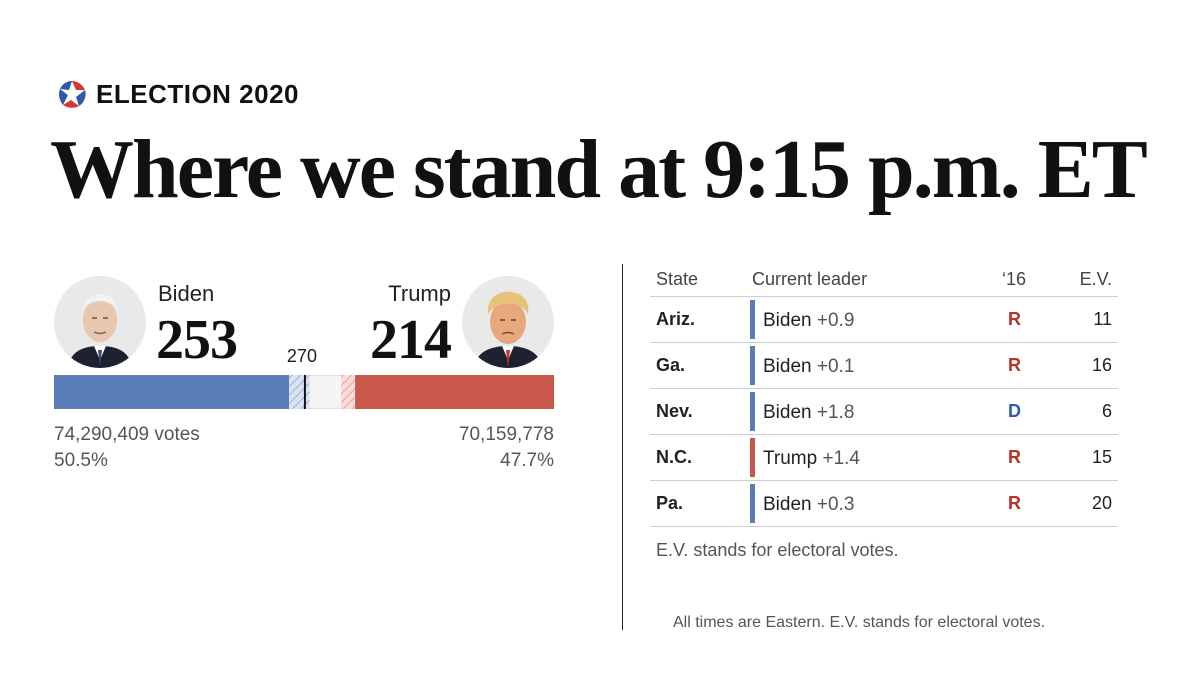 Image resolution: width=1200 pixels, height=675 pixels. I want to click on table-row: Ga. Biden +0.1 R 16, so click(884, 366).